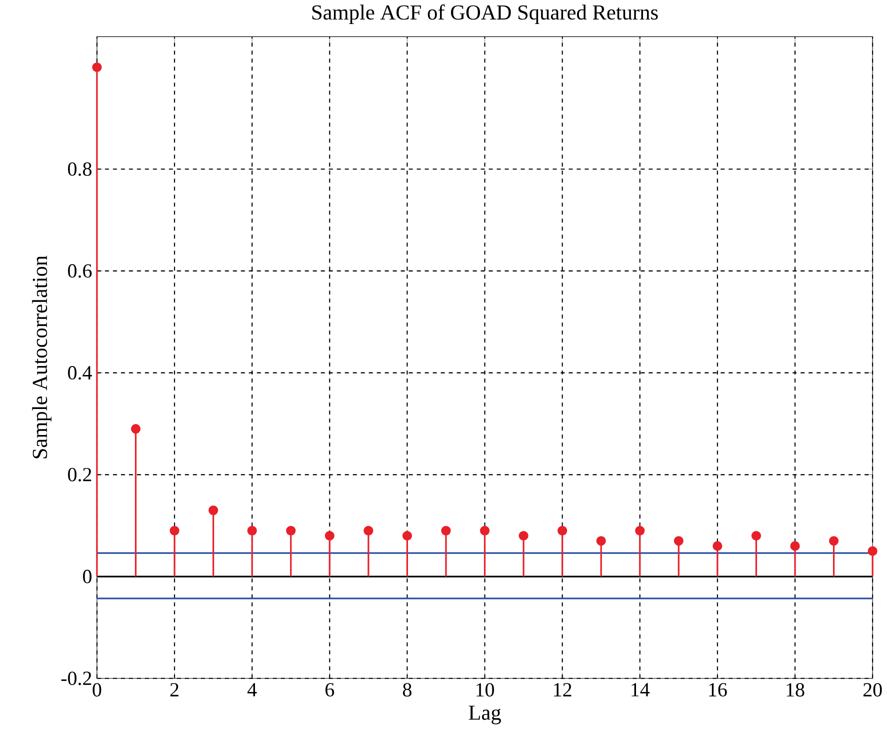  What do you see at coordinates (407, 689) in the screenshot?
I see `x-tick-label: 8` at bounding box center [407, 689].